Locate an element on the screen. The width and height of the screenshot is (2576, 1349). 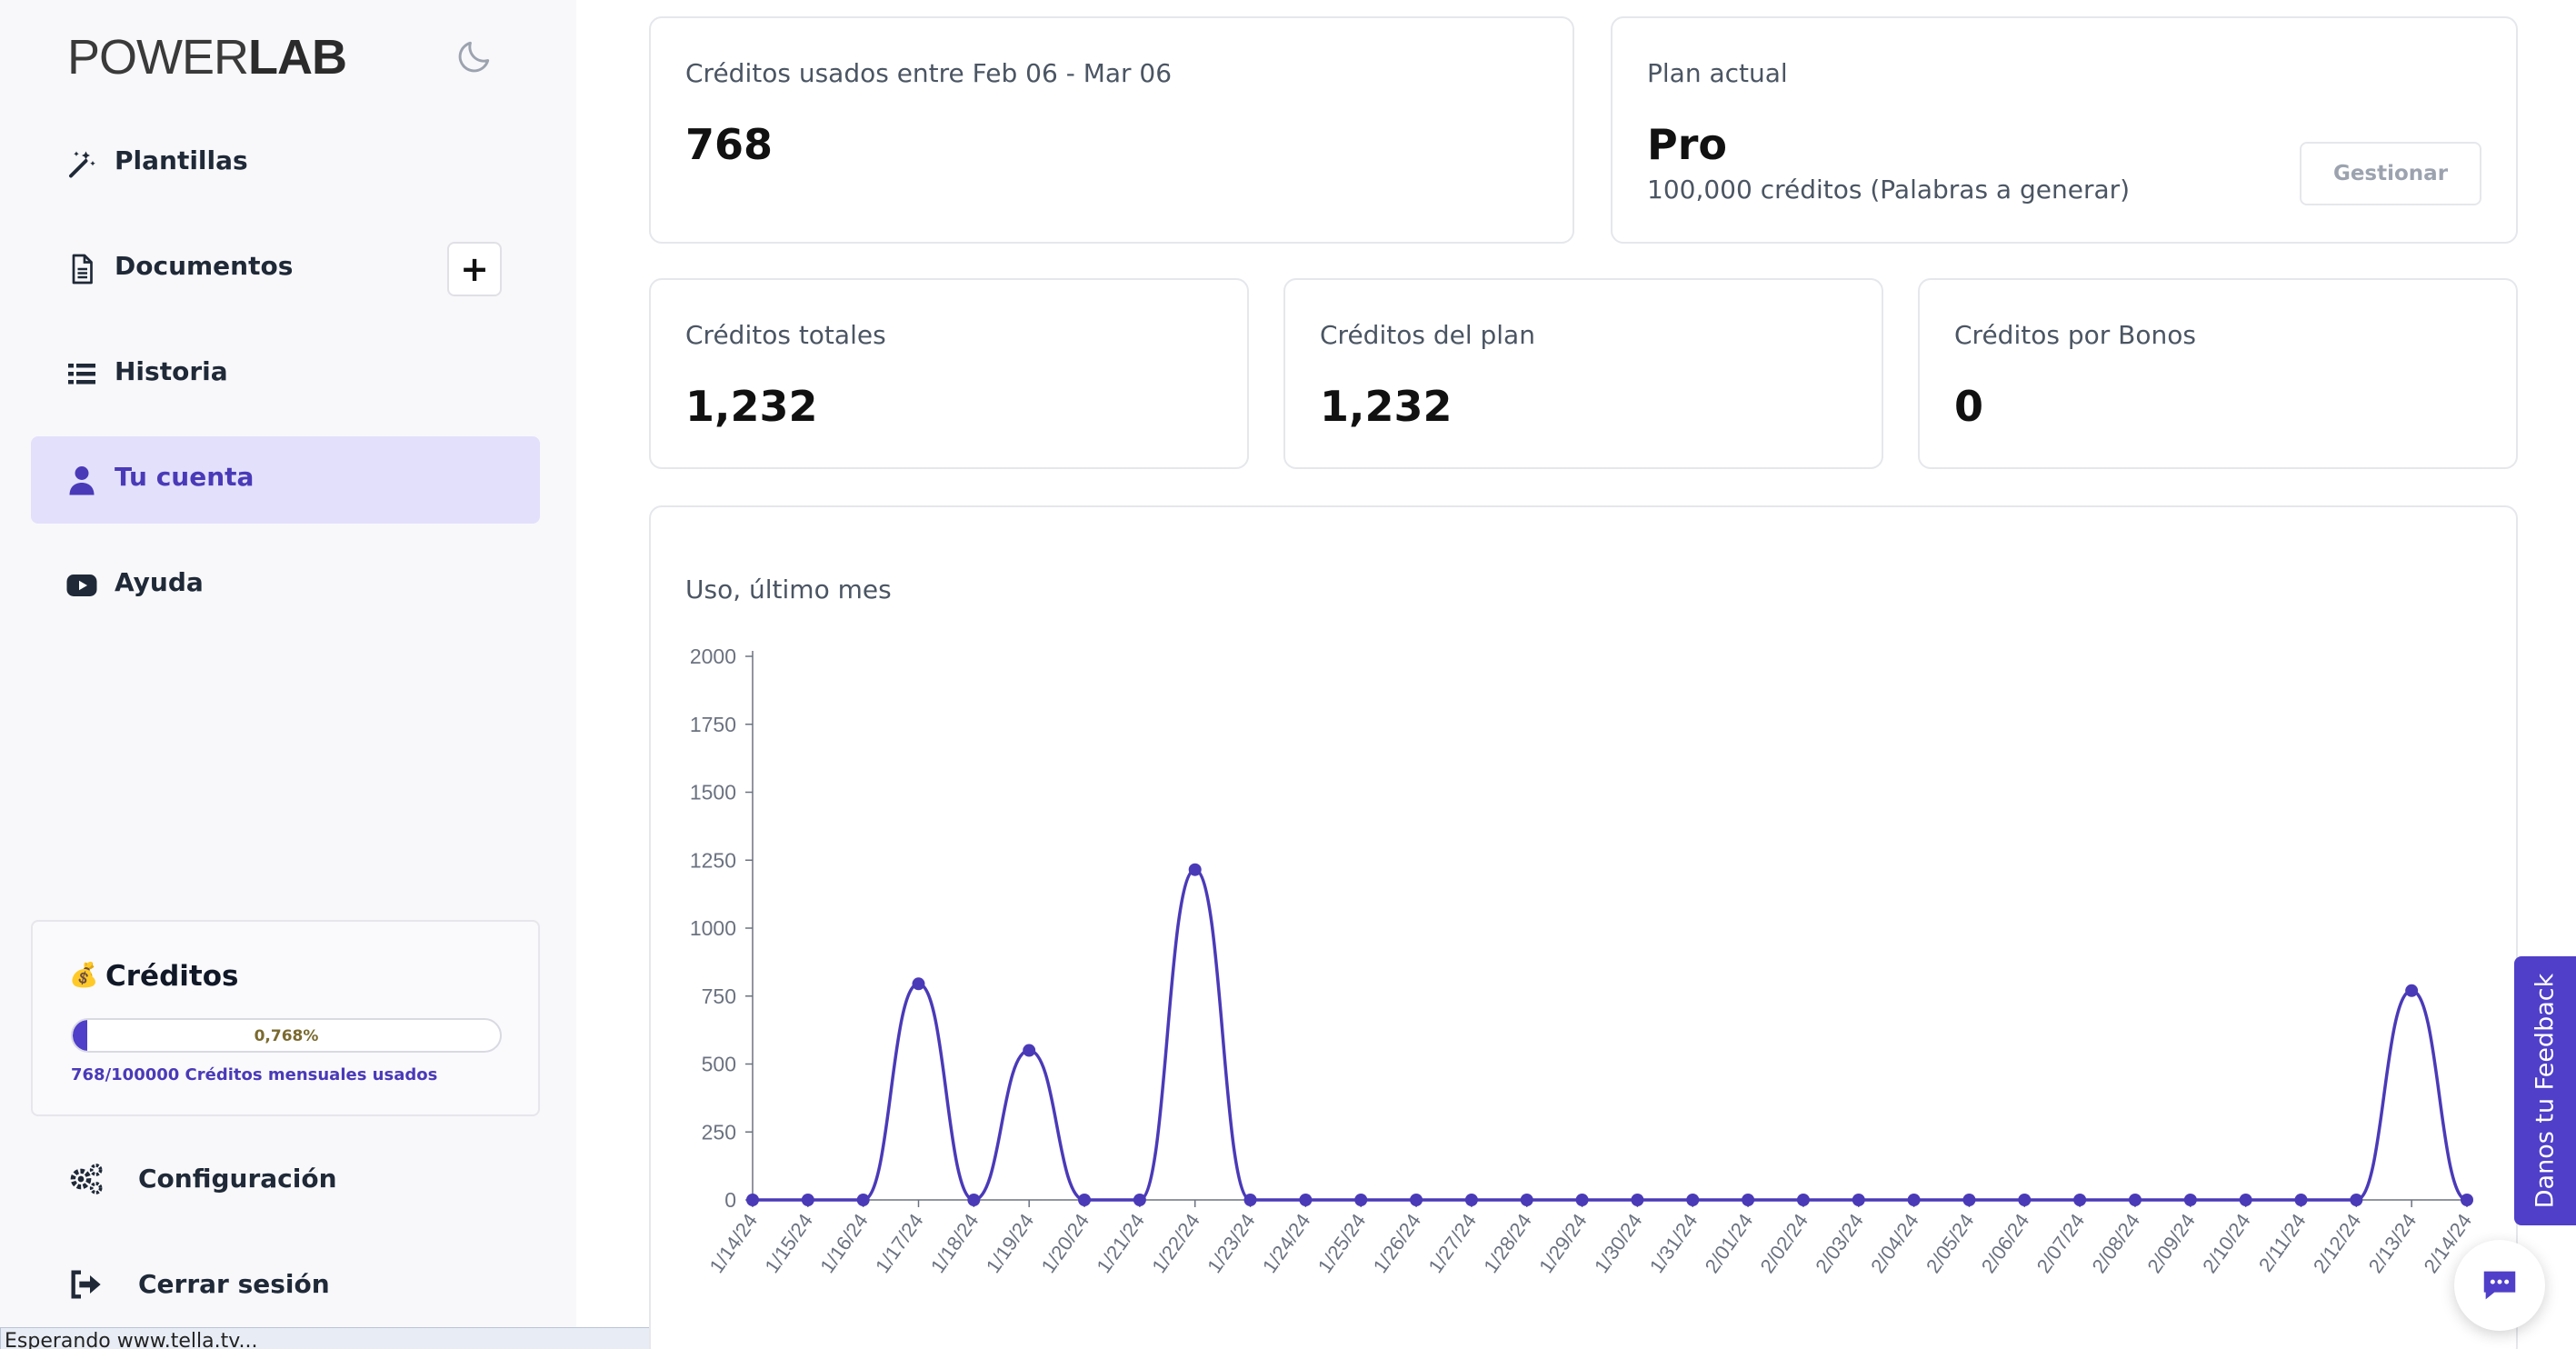
bonus-credits-card: Créditos por Bonos 0 is located at coordinates (2218, 373).